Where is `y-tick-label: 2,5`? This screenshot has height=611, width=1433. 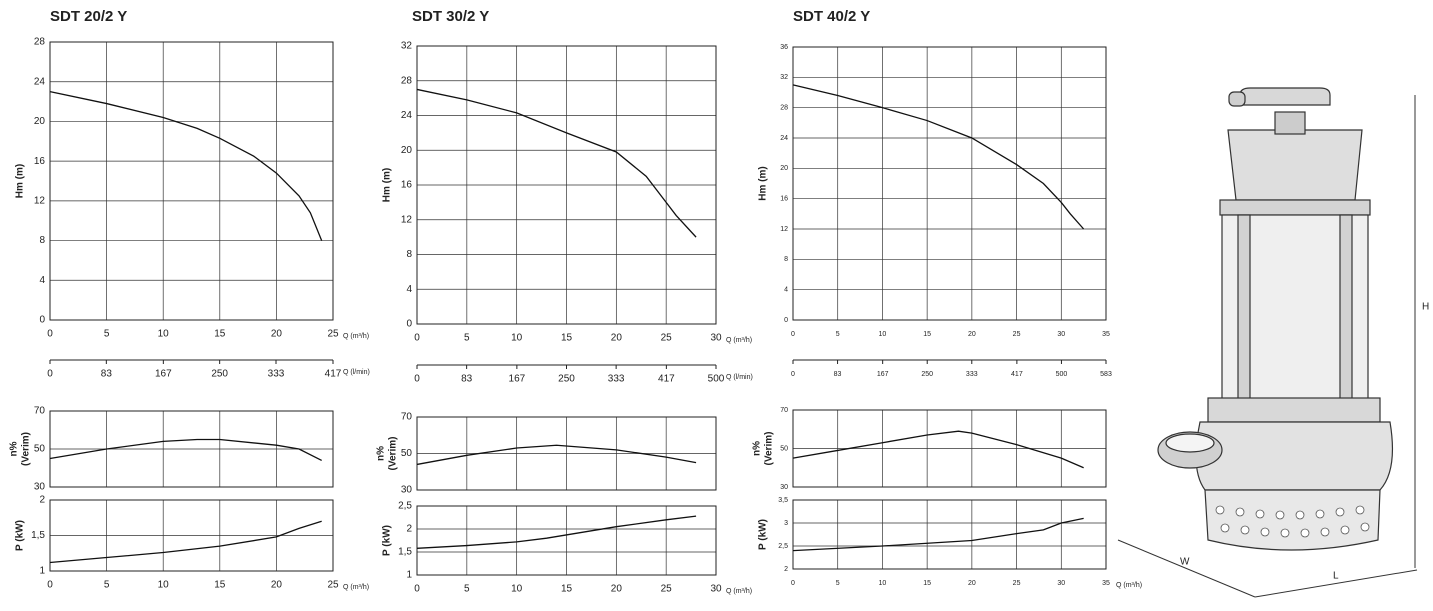 y-tick-label: 2,5 is located at coordinates (783, 546).